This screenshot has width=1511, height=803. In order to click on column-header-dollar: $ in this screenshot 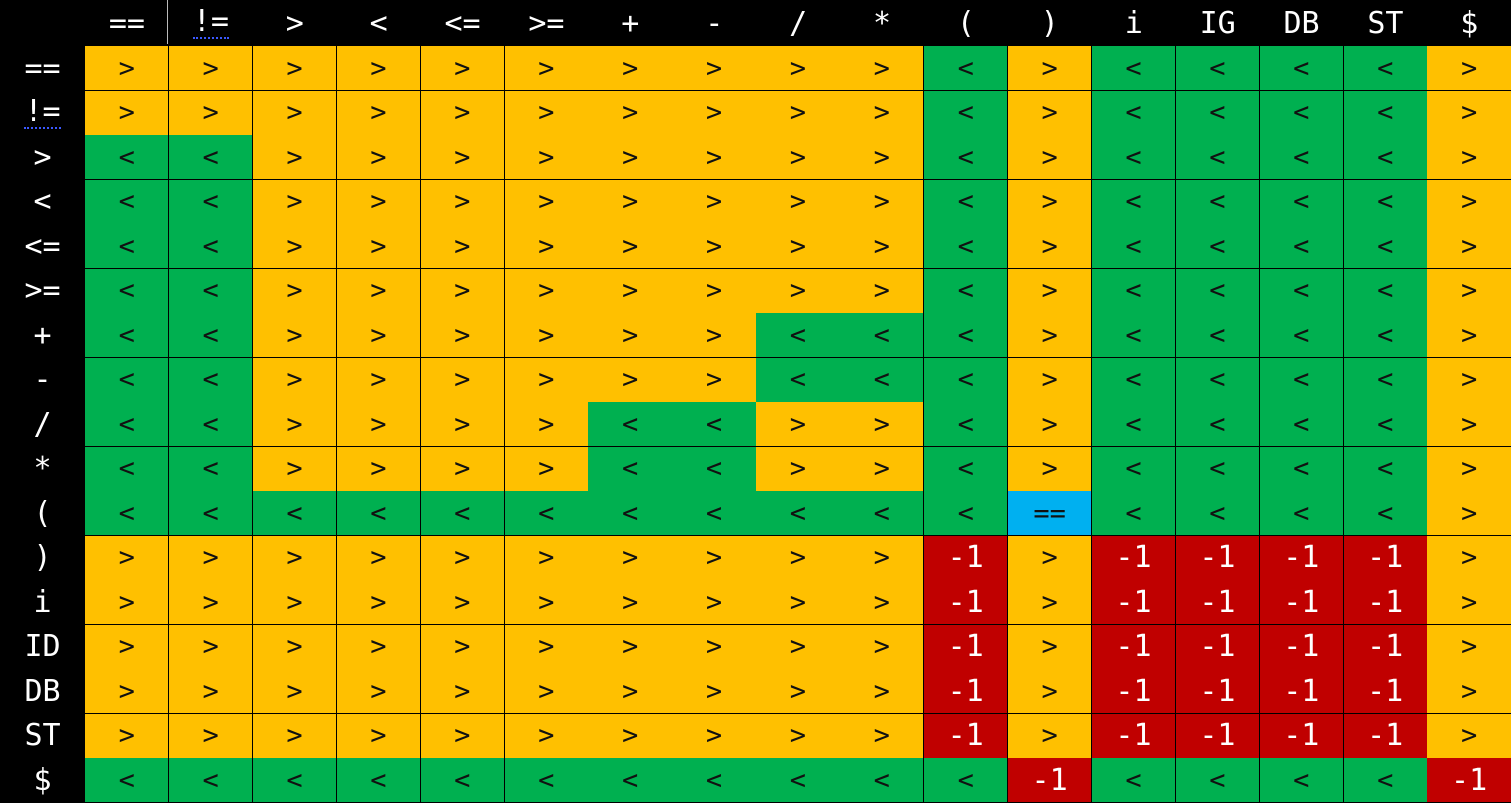, I will do `click(1469, 23)`.